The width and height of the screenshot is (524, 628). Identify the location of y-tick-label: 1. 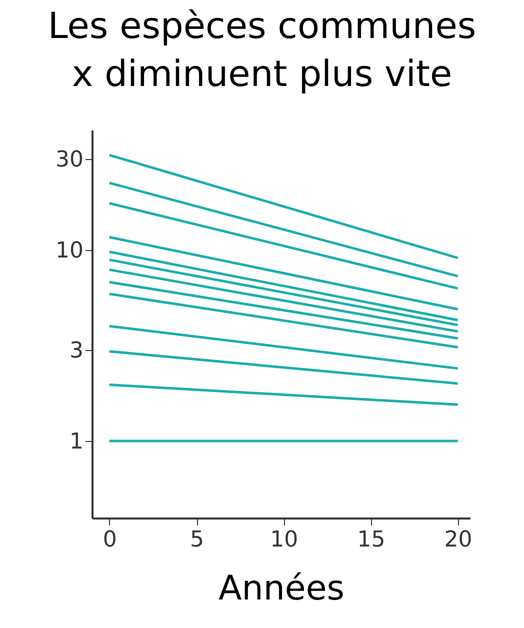
(77, 442).